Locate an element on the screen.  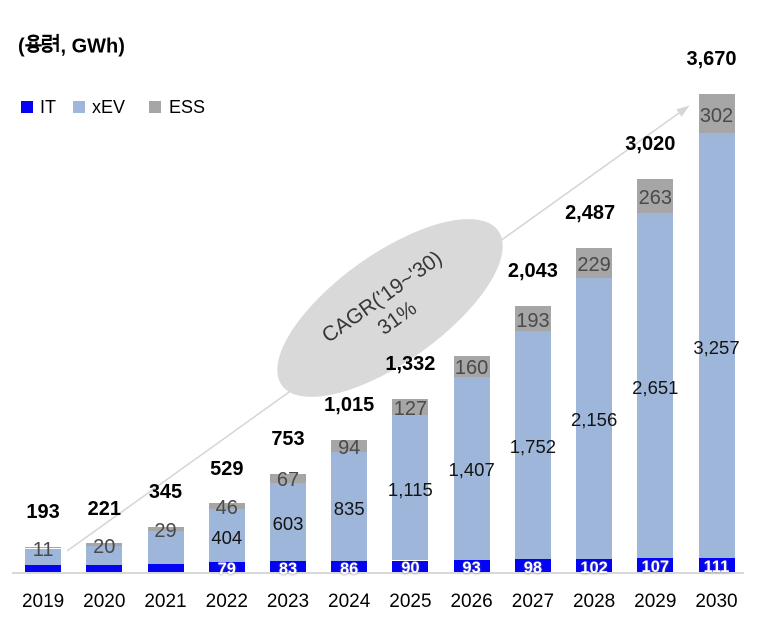
svg-text: , GWh) is located at coordinates (93, 47).